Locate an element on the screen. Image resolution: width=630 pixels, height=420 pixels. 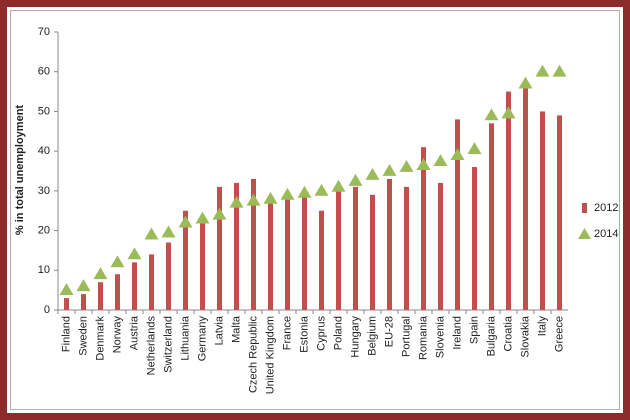
legend-label: 2014 is located at coordinates (606, 234).